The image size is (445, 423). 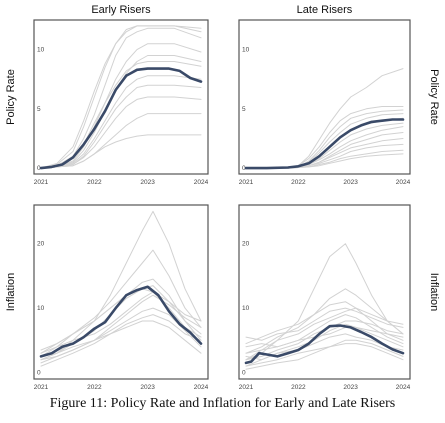 What do you see at coordinates (325, 10) in the screenshot?
I see `panel-title: Late Risers` at bounding box center [325, 10].